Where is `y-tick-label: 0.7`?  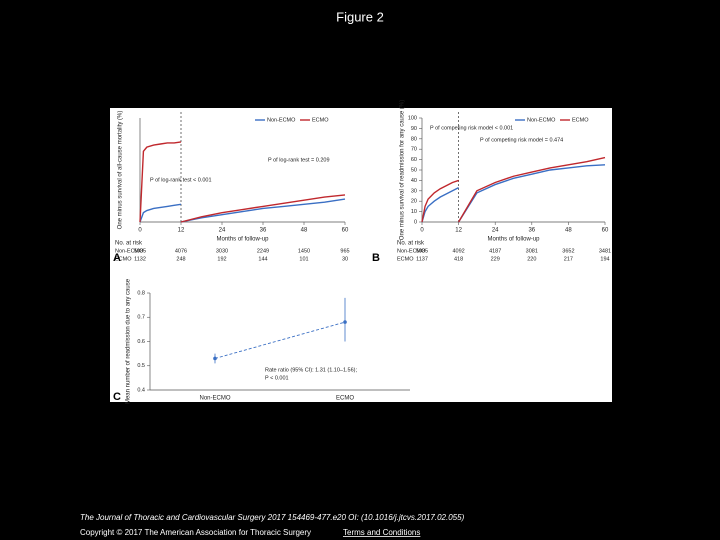 y-tick-label: 0.7 is located at coordinates (141, 318).